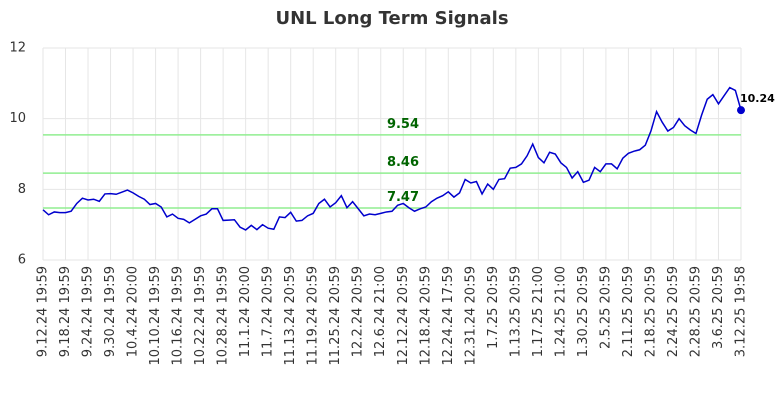  Describe the element at coordinates (43, 311) in the screenshot. I see `x-tick-label: 9.12.24 19:59` at that location.